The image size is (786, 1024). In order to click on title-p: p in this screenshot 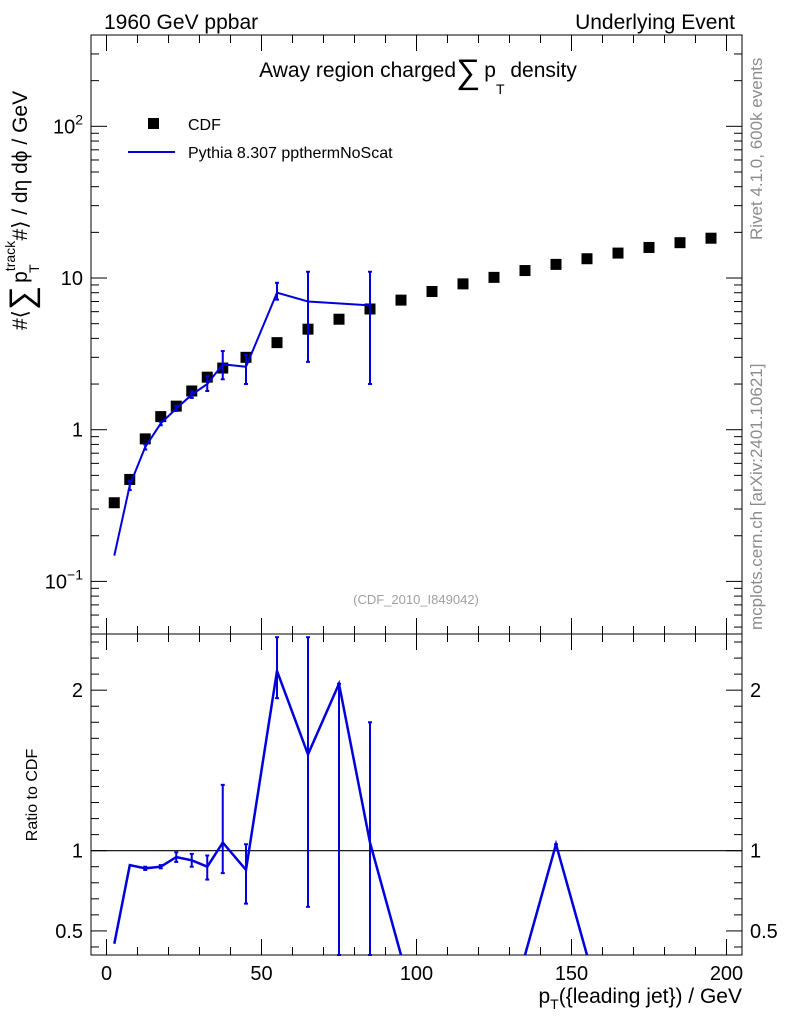, I will do `click(490, 70)`.